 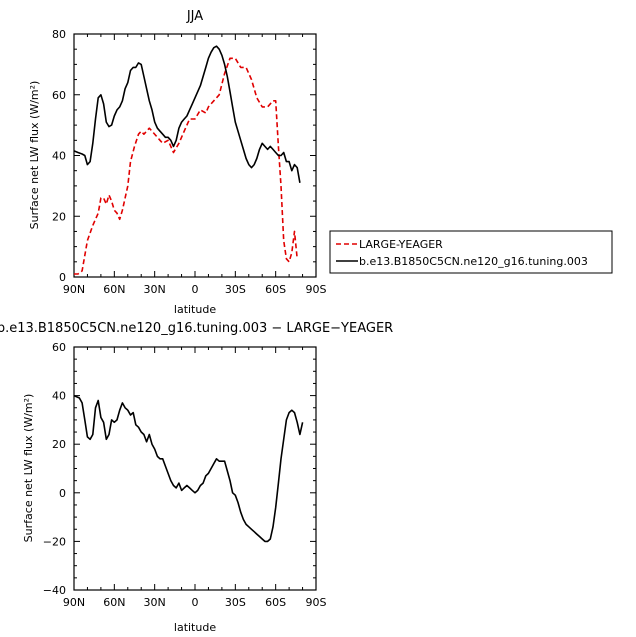 I want to click on top-y-axis-label: Surface net LW flux (W/m²), so click(x=34, y=155).